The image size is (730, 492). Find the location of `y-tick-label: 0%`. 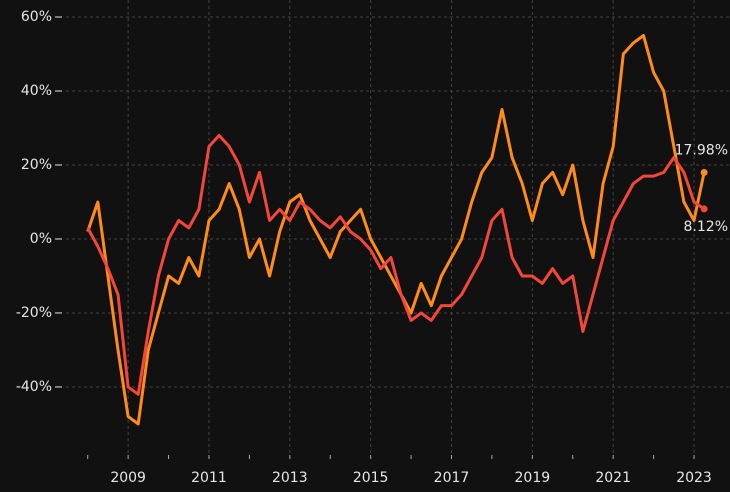

y-tick-label: 0% is located at coordinates (41, 239).